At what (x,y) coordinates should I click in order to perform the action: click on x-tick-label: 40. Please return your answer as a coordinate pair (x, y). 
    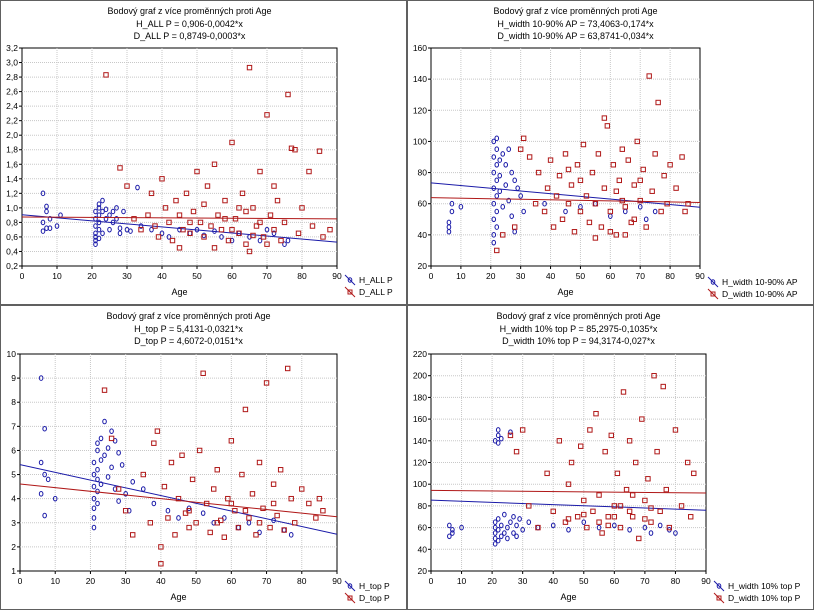
    Looking at the image, I should click on (551, 276).